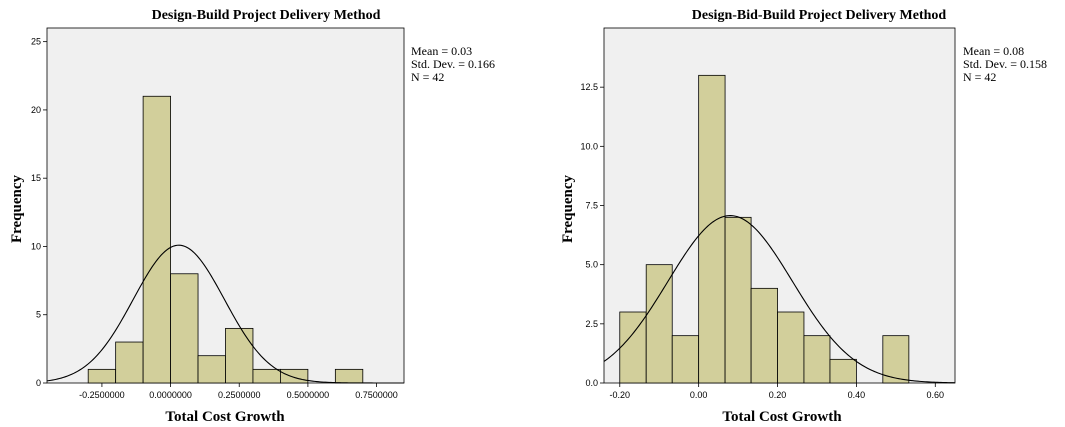  I want to click on chart-title: Design-Bid-Build Project Delivery Method, so click(819, 15).